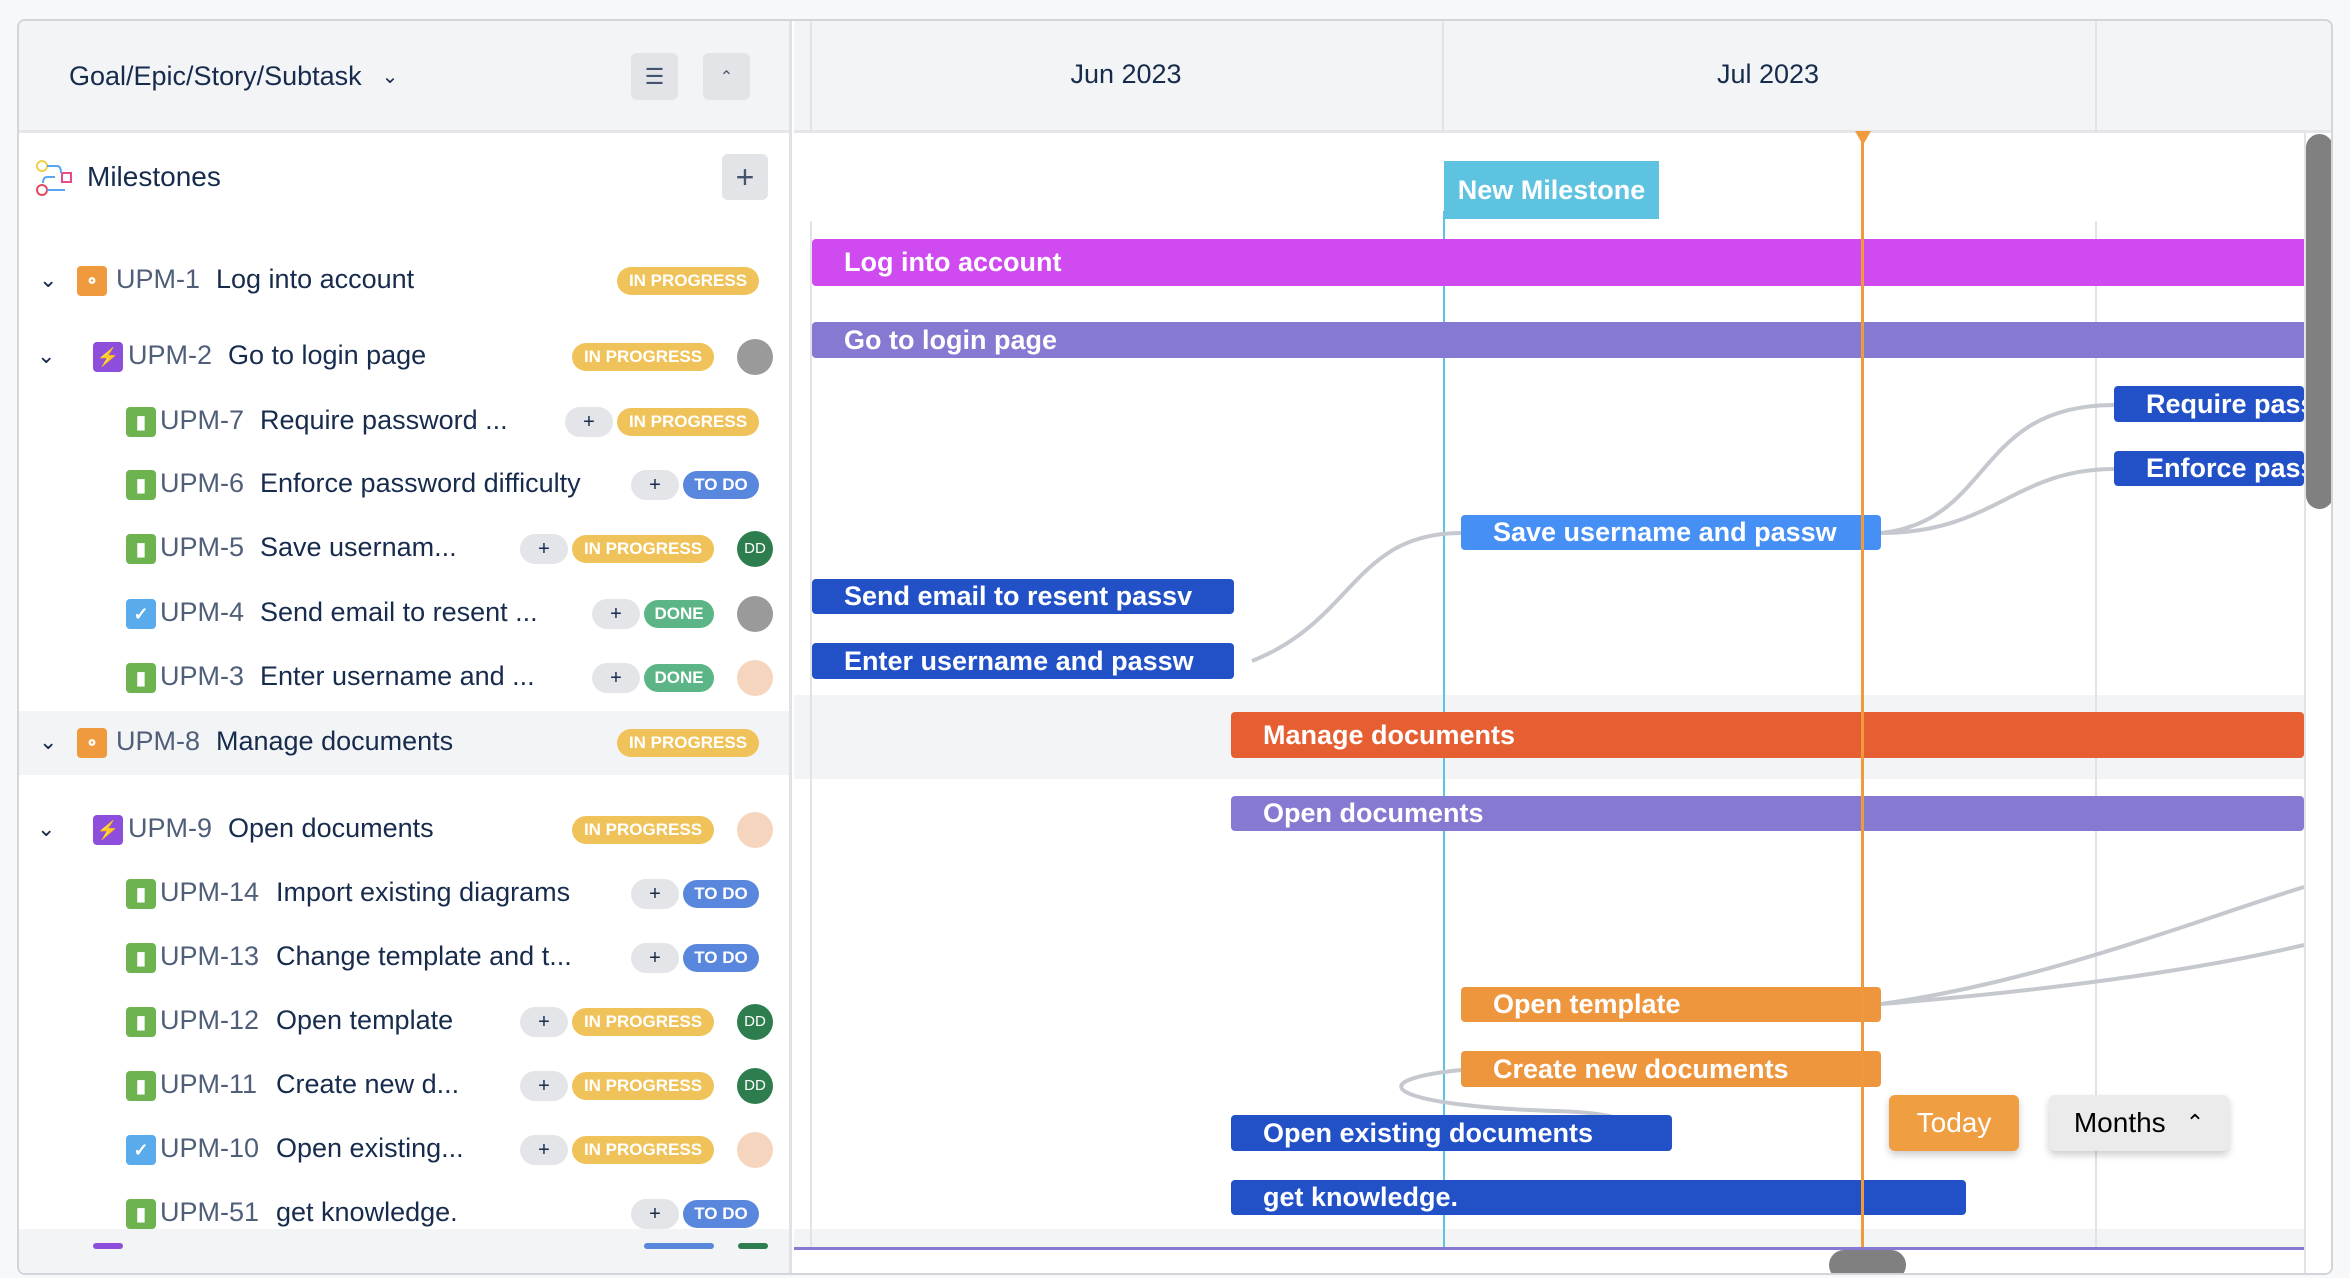  I want to click on issue-row: ⌄ ⚡ UPM-2 Go to login page IN PROGRESS, so click(404, 357).